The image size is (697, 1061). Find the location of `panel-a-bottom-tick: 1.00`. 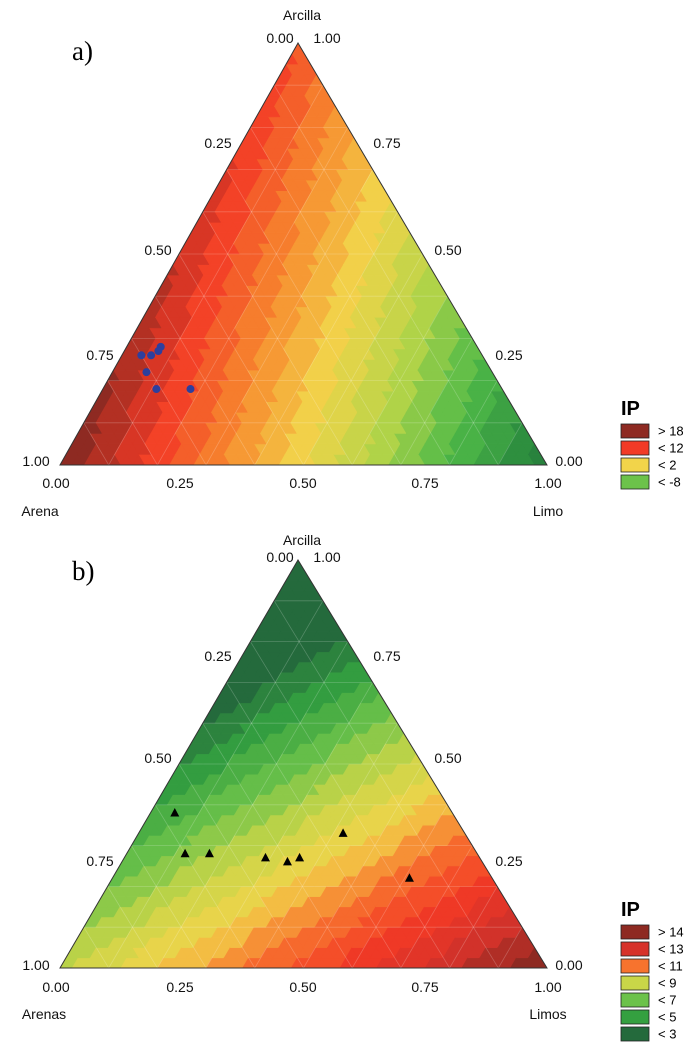

panel-a-bottom-tick: 1.00 is located at coordinates (547, 483).